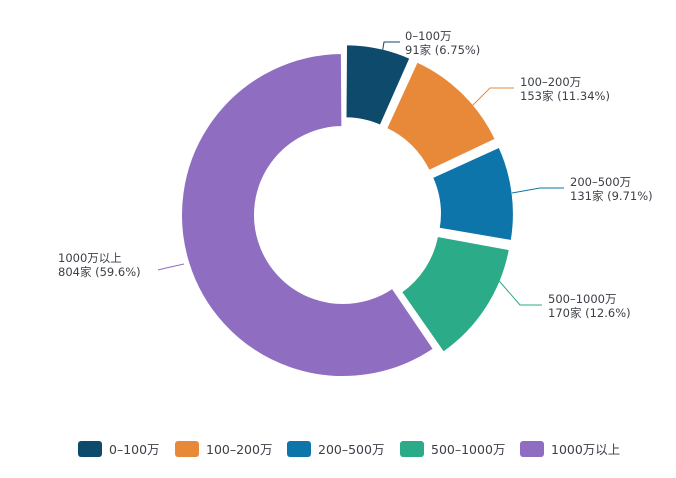 Image resolution: width=676 pixels, height=478 pixels. I want to click on legend-label: 1000万以上, so click(585, 449).